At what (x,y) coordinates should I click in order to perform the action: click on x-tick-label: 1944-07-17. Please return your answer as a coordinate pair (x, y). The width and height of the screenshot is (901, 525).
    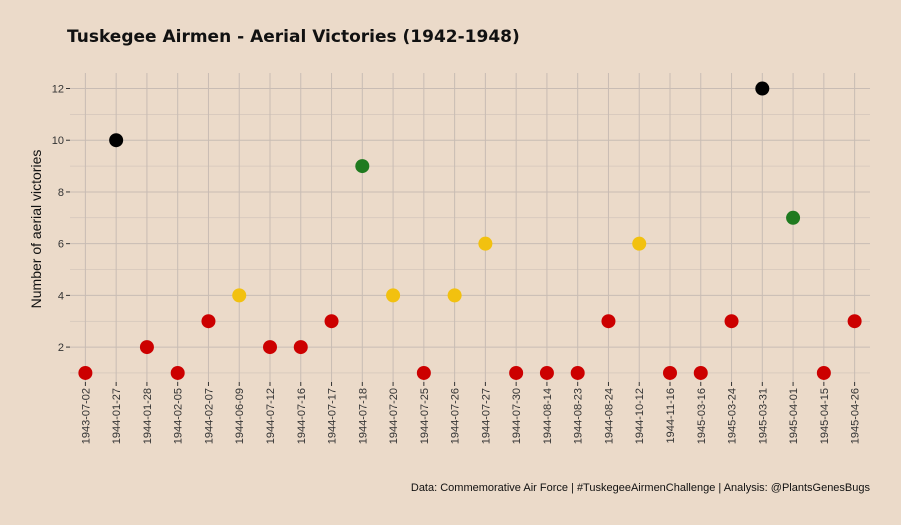
    Looking at the image, I should click on (333, 416).